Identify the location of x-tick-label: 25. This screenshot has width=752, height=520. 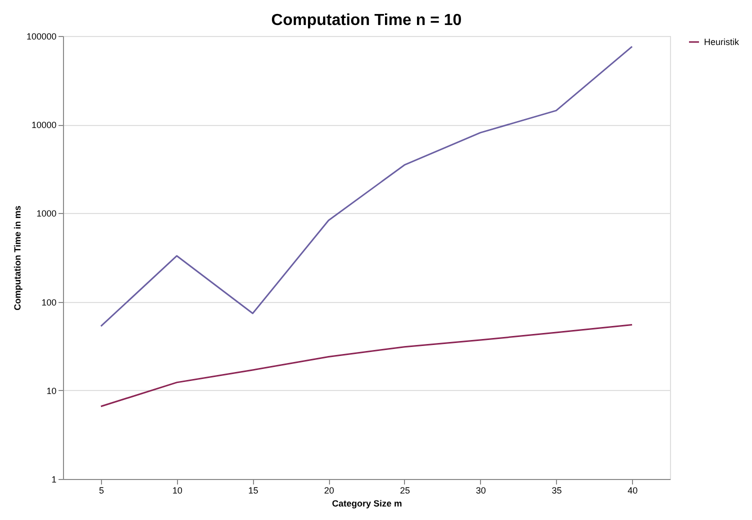
(405, 491).